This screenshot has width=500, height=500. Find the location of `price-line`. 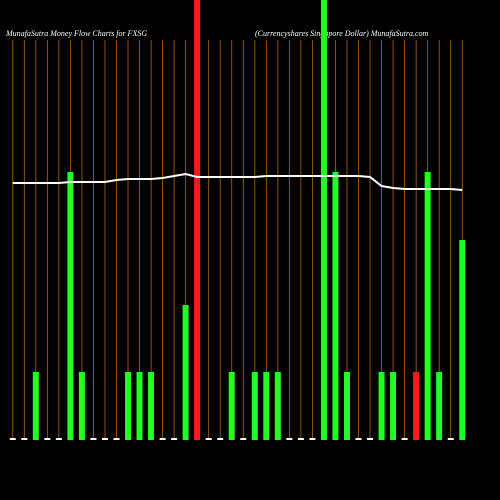

price-line is located at coordinates (237, 181).